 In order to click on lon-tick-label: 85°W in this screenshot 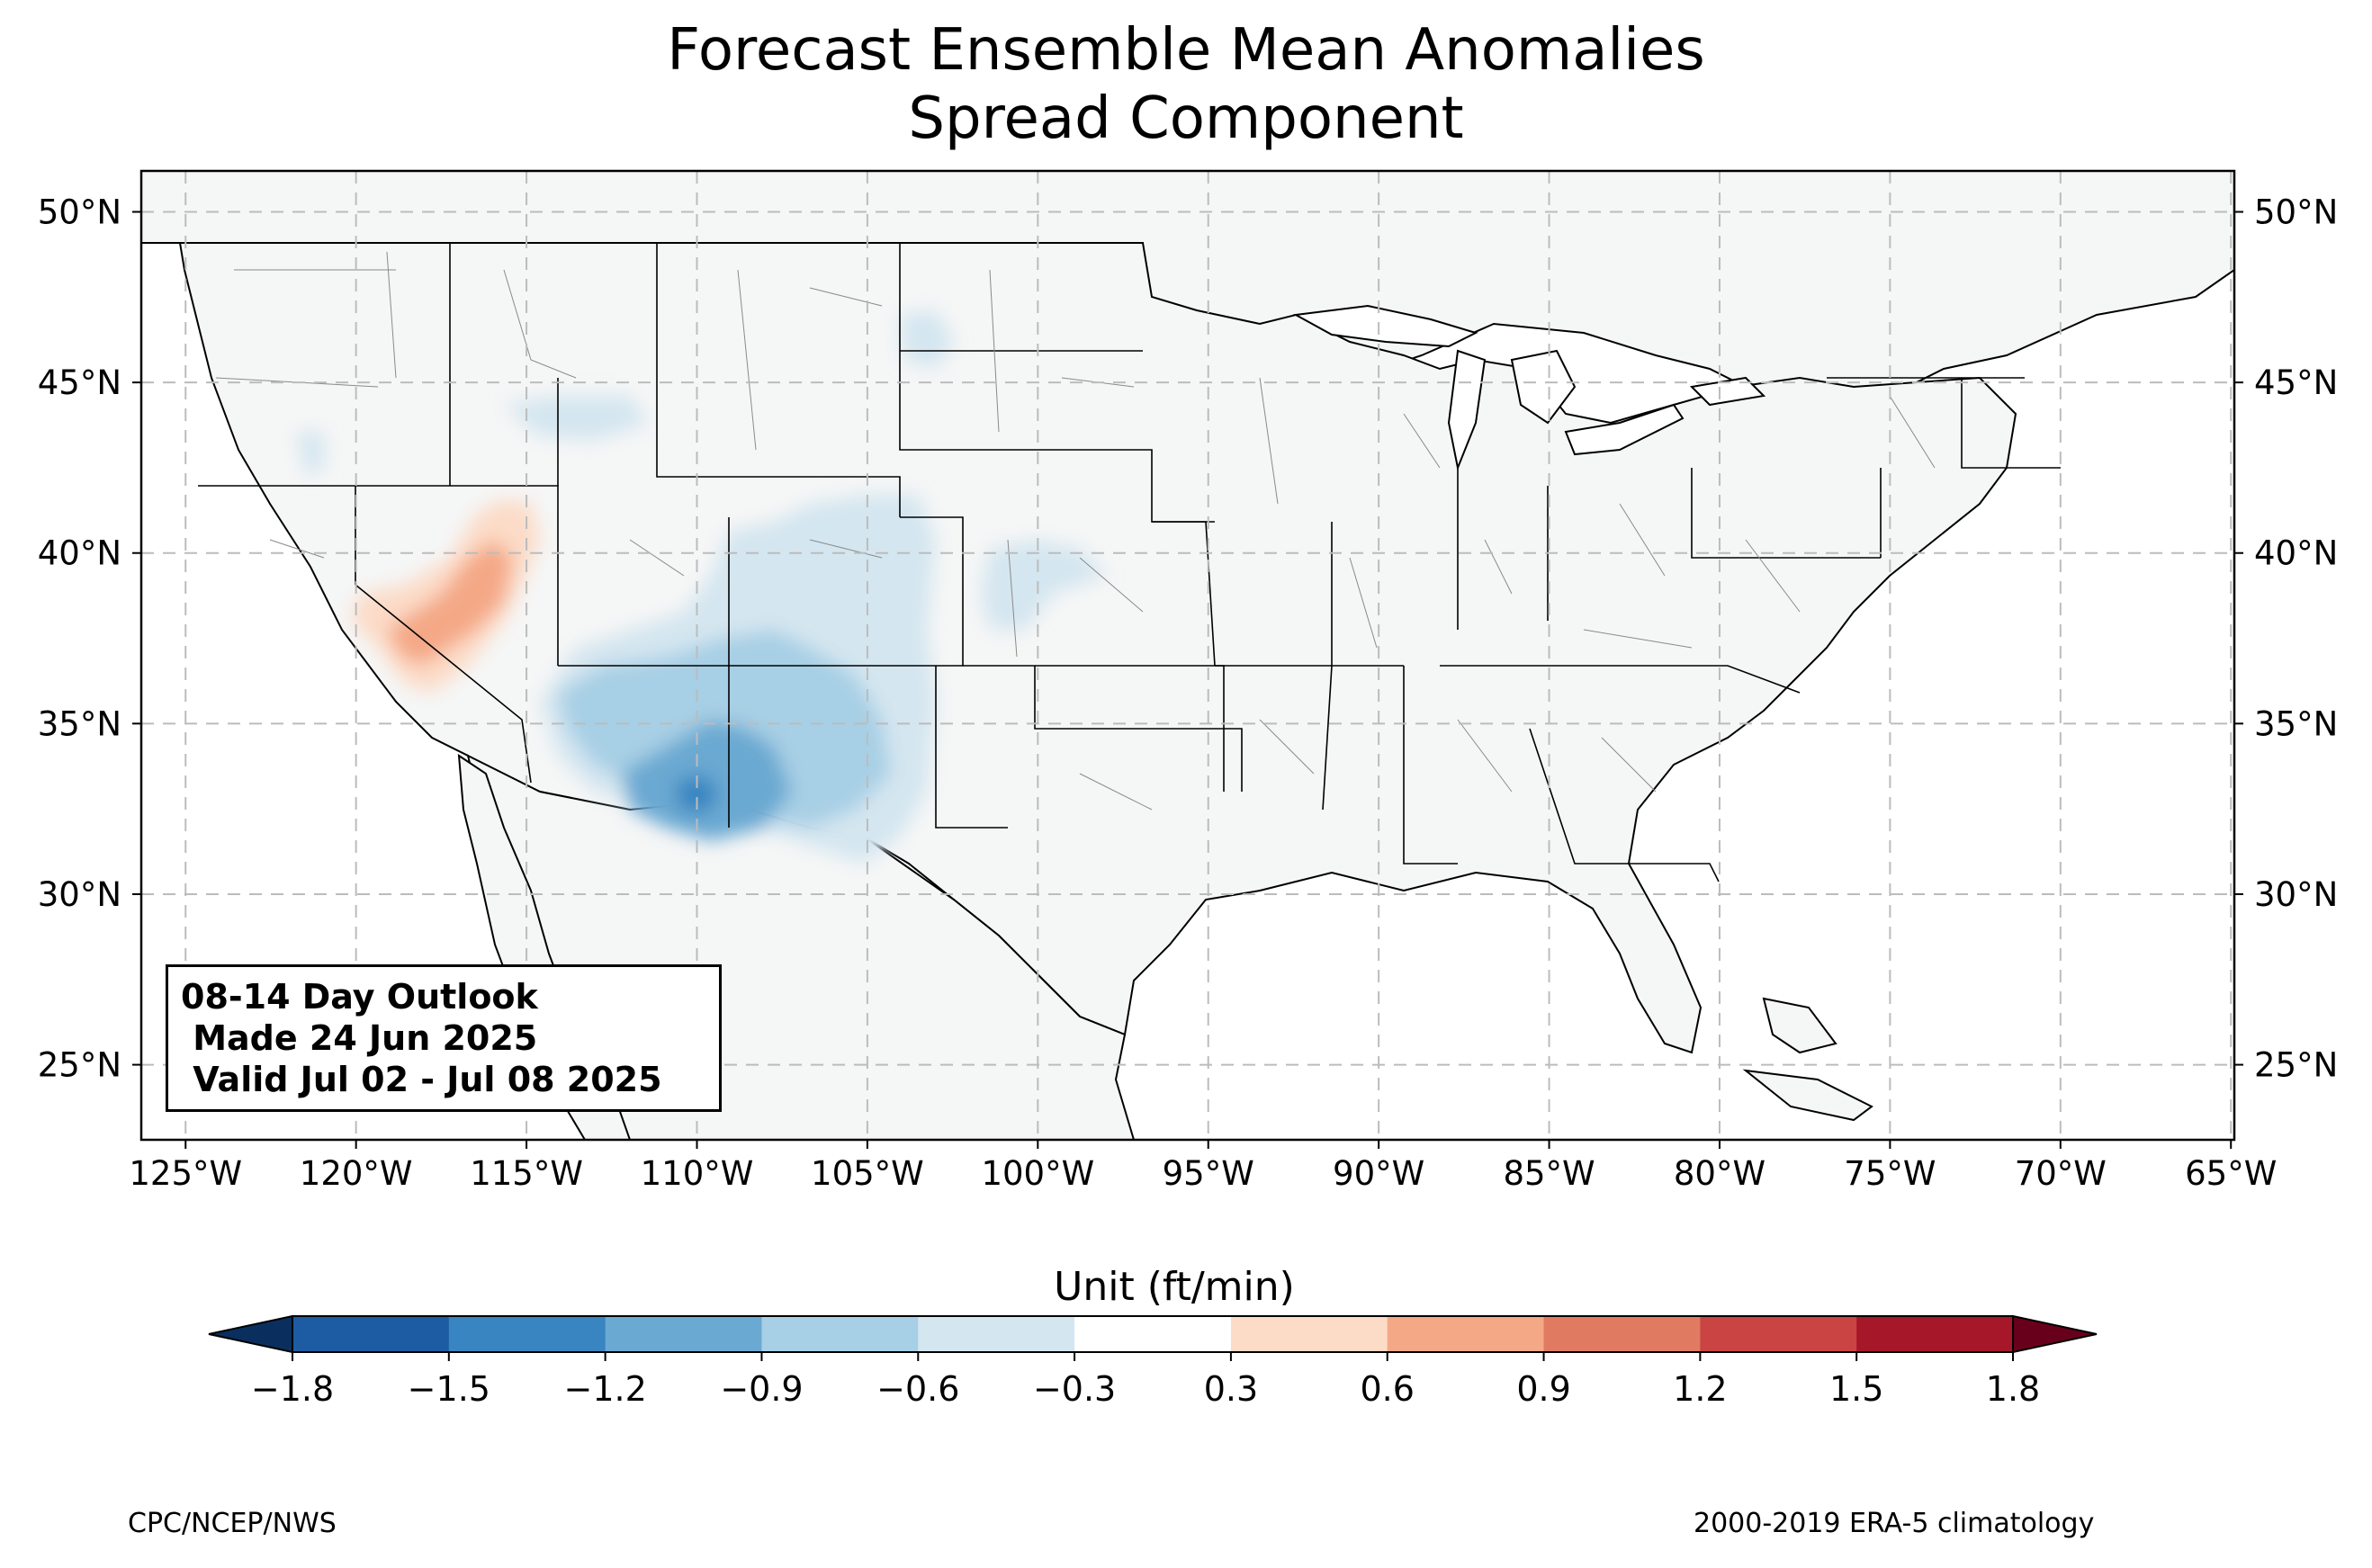, I will do `click(1549, 1173)`.